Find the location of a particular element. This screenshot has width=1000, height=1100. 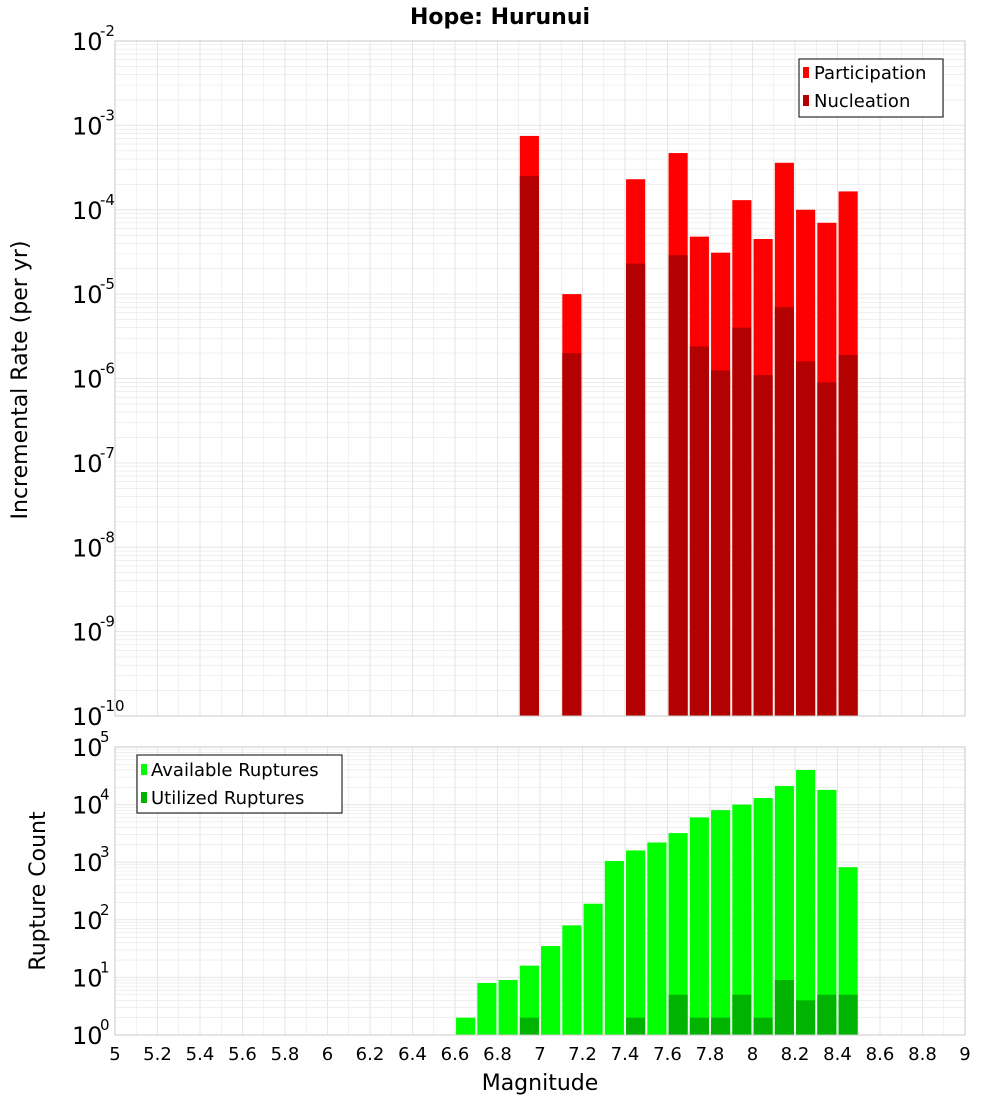

x-tick-label: 7 is located at coordinates (539, 1054).